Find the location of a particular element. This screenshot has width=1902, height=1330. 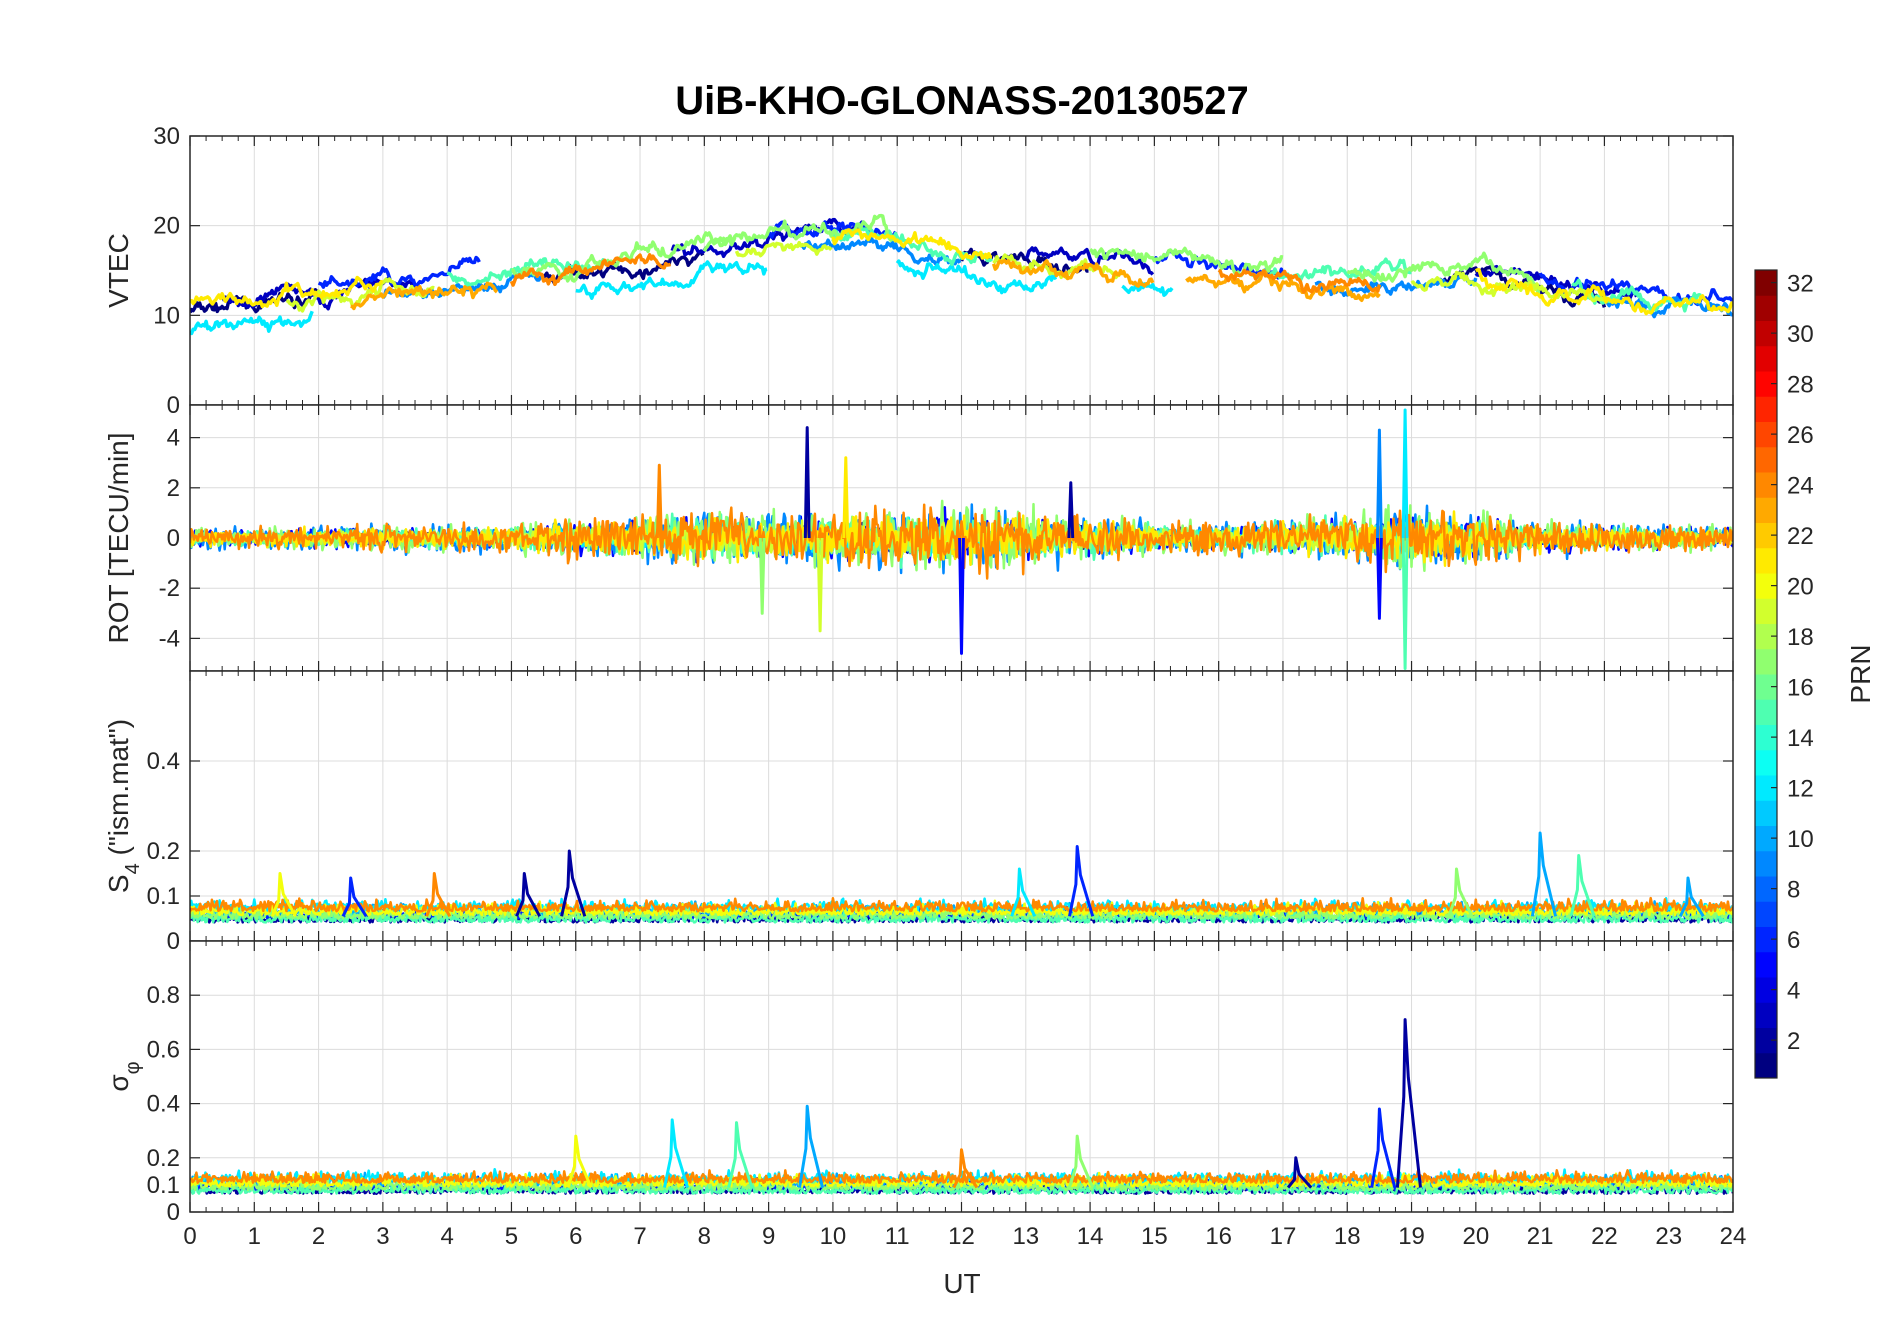

colorbar-tick-label: 6 is located at coordinates (1793, 940).